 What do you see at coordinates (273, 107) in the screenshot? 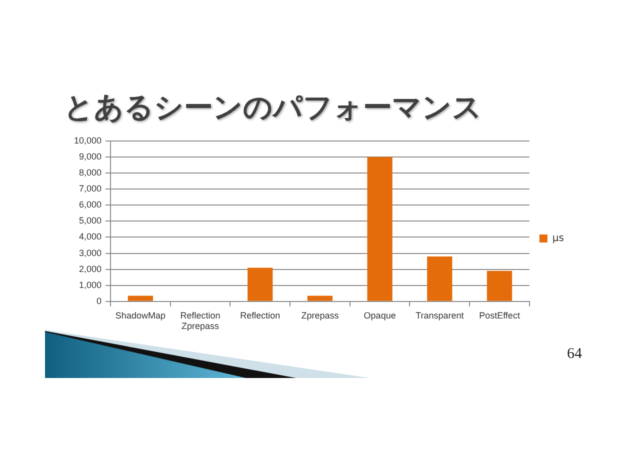
I see `chart-title: とあるシーンのパフォーマンス` at bounding box center [273, 107].